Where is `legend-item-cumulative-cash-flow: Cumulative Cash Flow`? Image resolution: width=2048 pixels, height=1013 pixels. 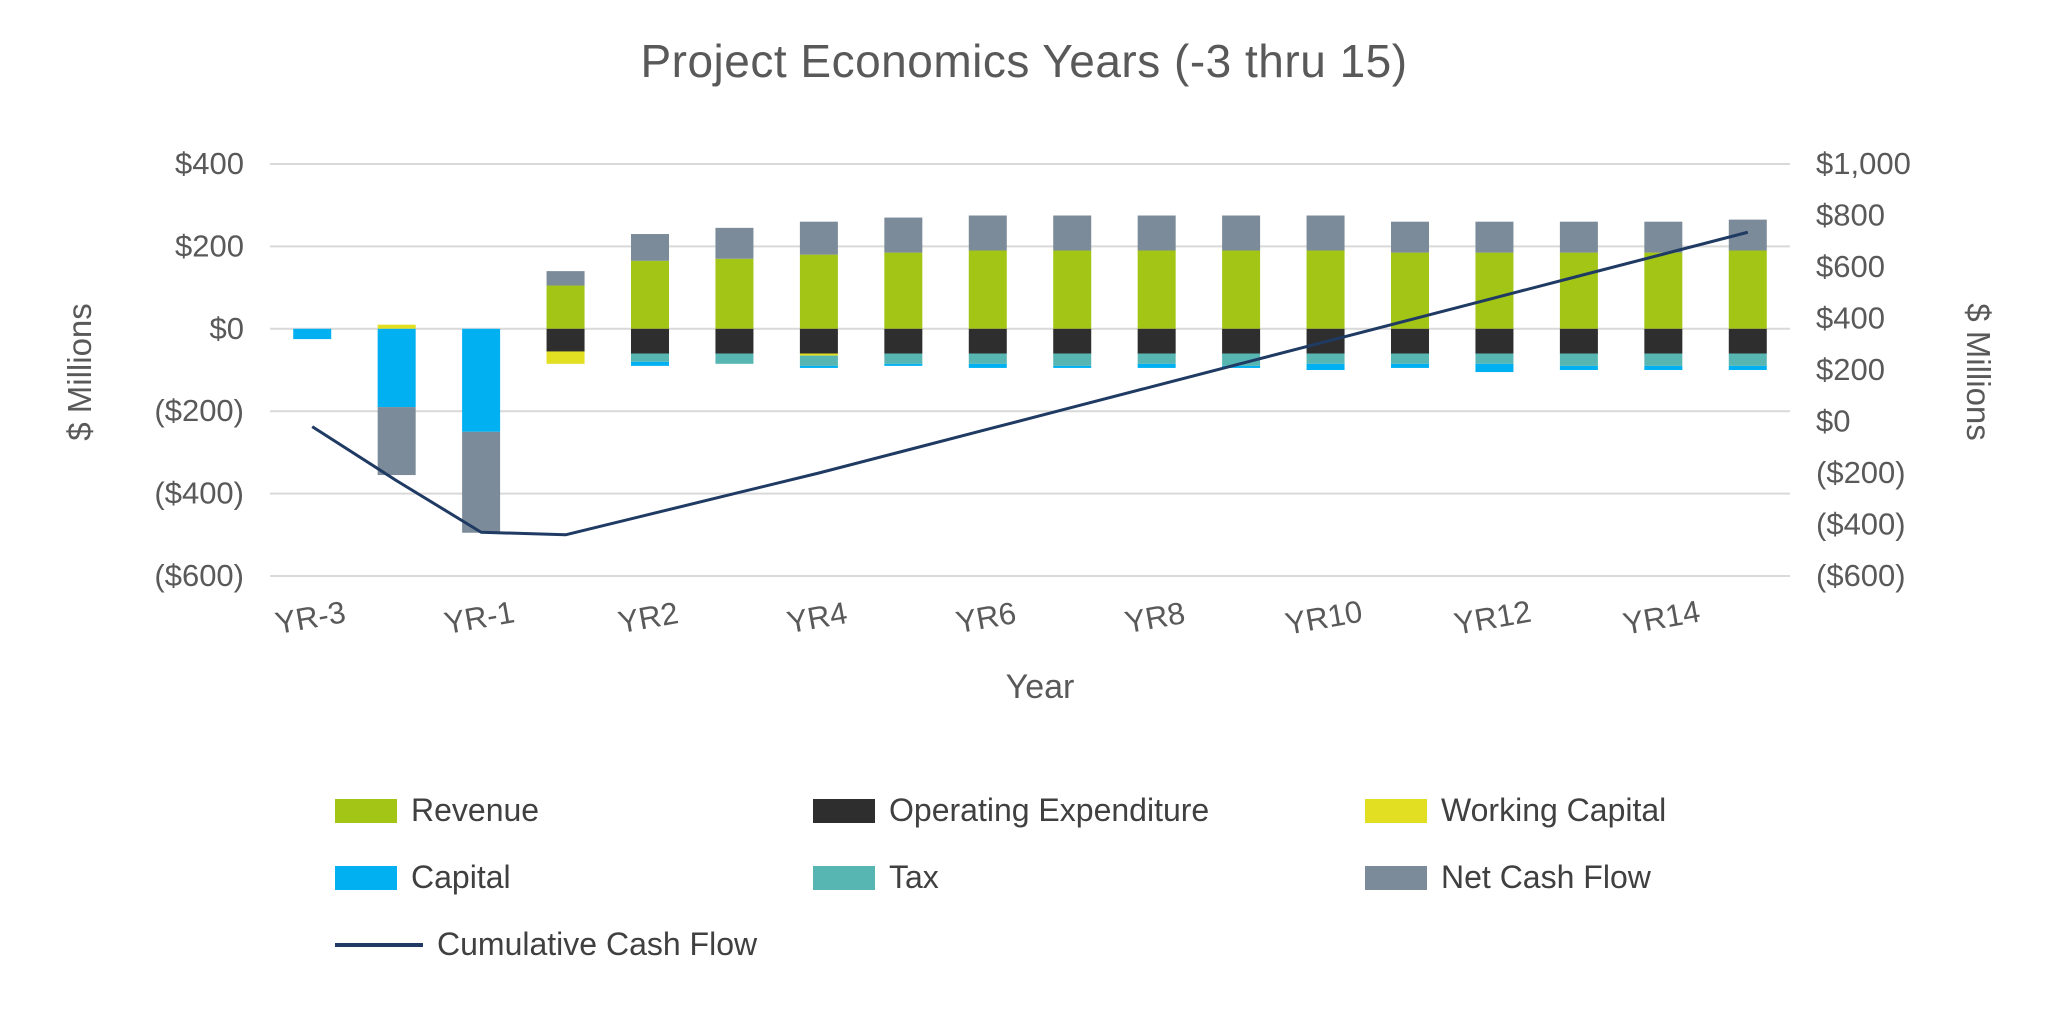 legend-item-cumulative-cash-flow: Cumulative Cash Flow is located at coordinates (574, 944).